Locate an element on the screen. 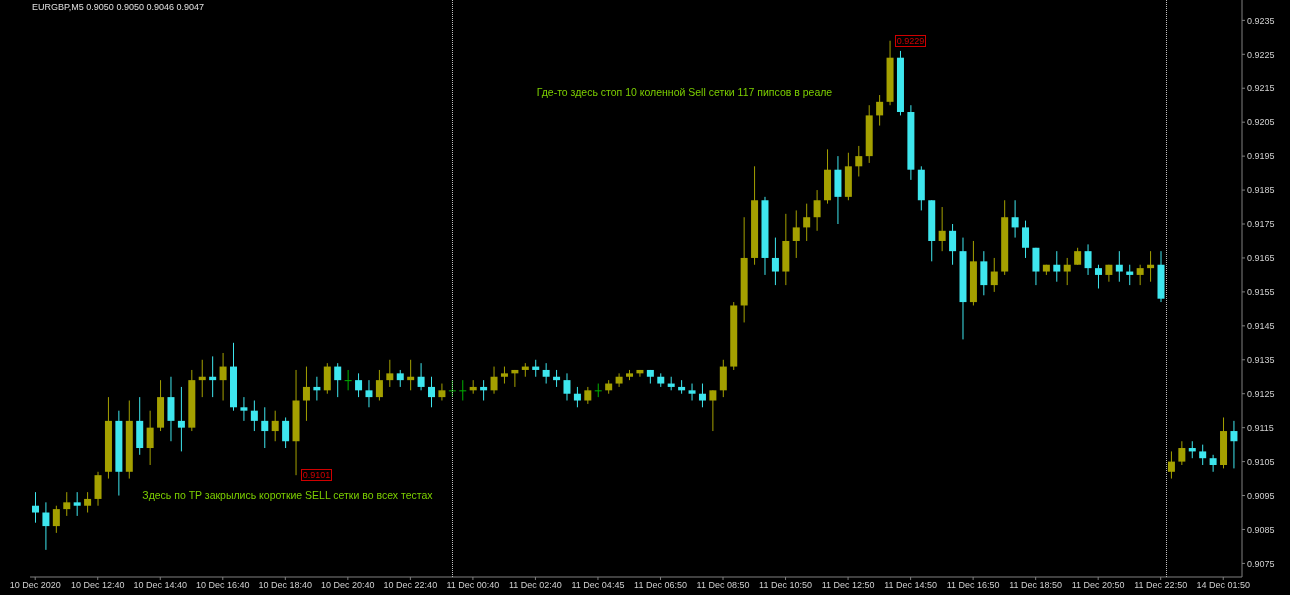 This screenshot has height=595, width=1290. y-tick-label: 0.9155 is located at coordinates (1261, 292).